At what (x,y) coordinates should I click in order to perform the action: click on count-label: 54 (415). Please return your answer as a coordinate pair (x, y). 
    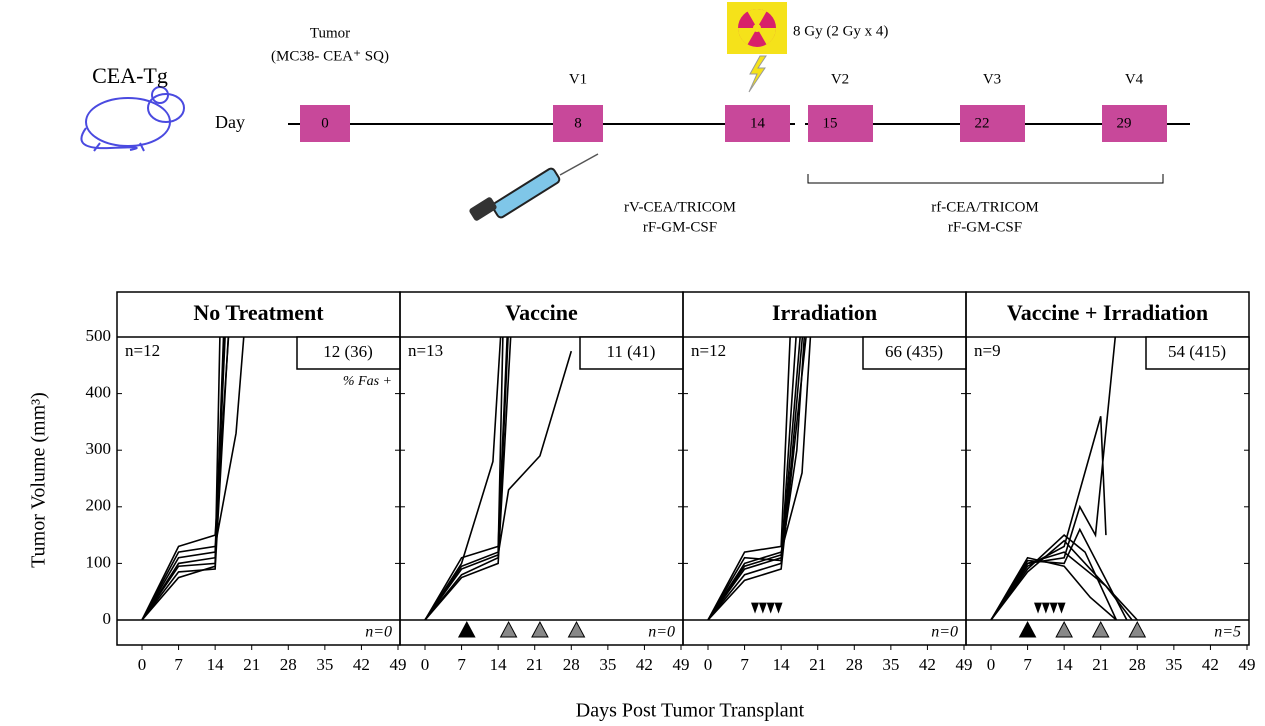
    Looking at the image, I should click on (1197, 351).